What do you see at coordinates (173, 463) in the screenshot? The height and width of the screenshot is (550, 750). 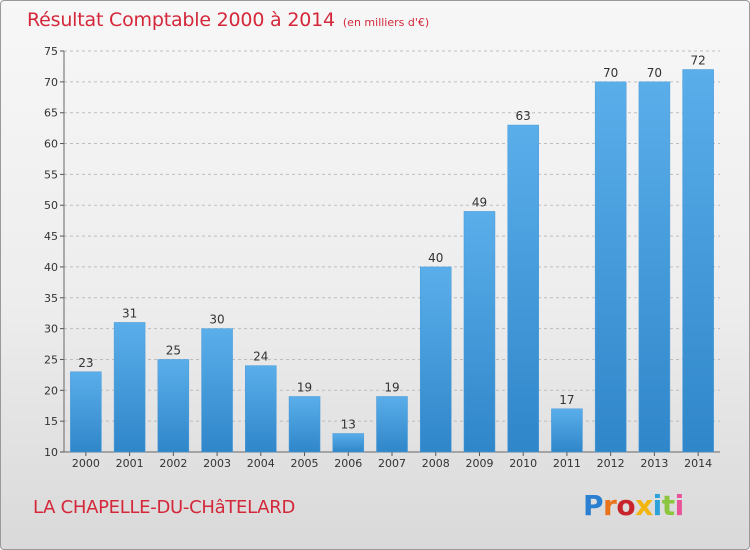 I see `x-tick-label: 2002` at bounding box center [173, 463].